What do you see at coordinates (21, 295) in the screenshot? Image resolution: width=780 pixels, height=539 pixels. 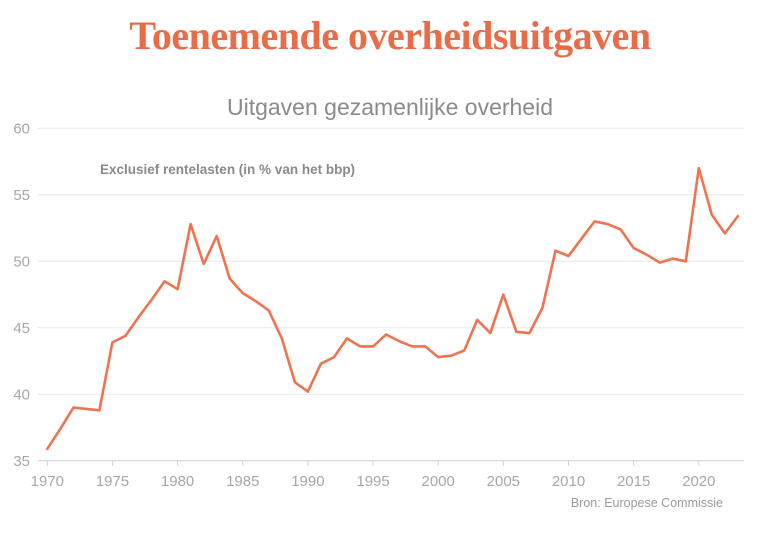 I see `y-axis-labels: 35 40 45 50 55 60` at bounding box center [21, 295].